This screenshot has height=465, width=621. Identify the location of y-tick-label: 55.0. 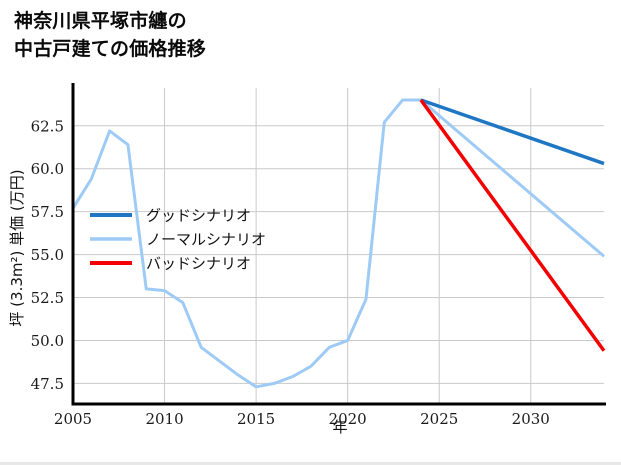
(47, 255).